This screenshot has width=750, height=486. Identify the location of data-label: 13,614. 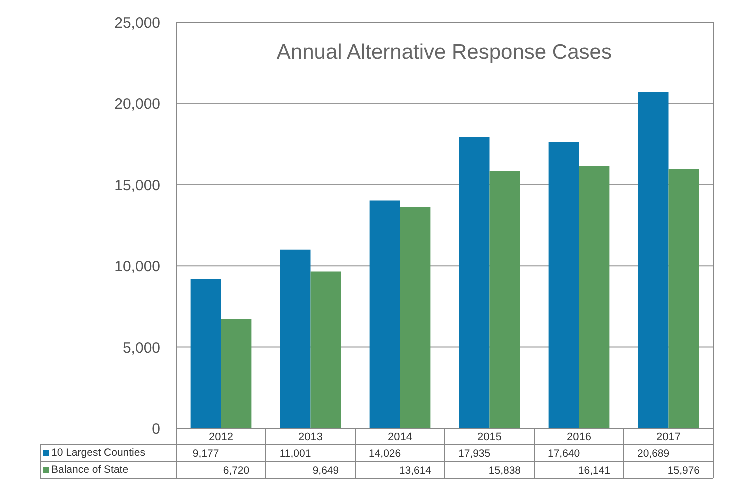
(415, 471).